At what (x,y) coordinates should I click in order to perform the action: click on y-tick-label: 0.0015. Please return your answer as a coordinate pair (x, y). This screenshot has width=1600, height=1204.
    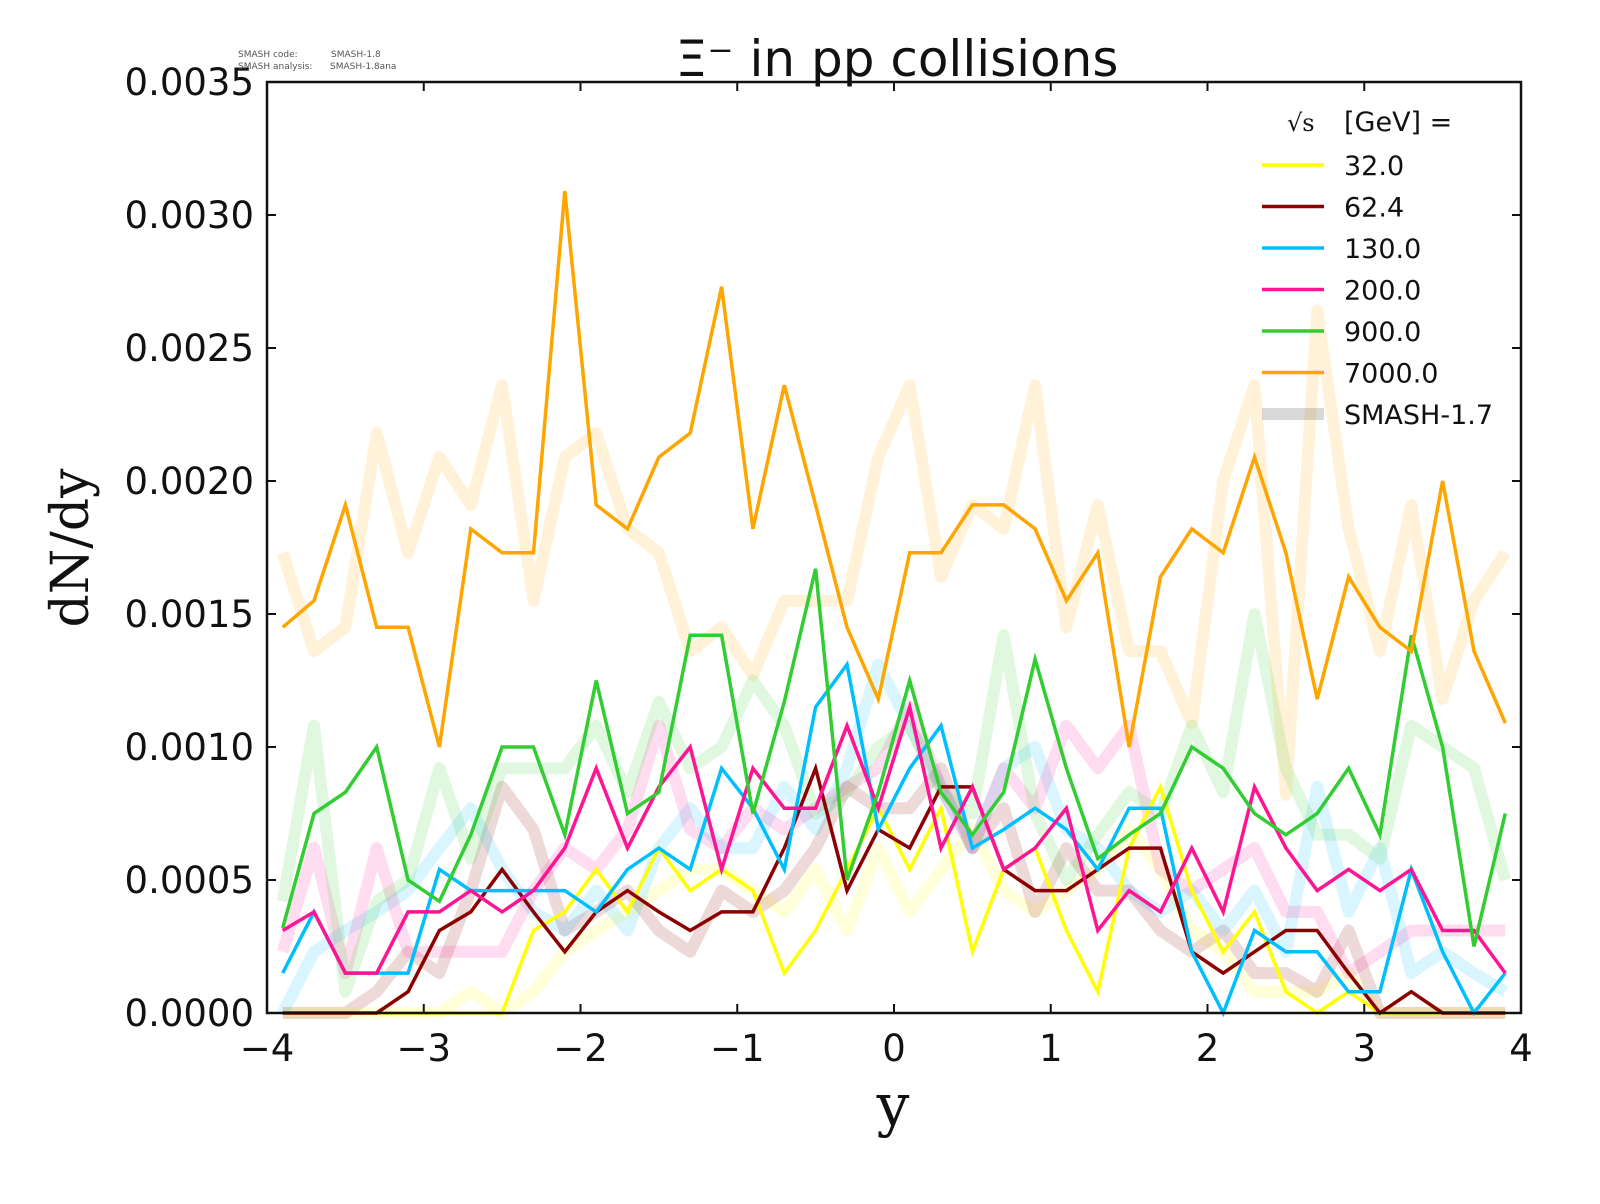
    Looking at the image, I should click on (189, 614).